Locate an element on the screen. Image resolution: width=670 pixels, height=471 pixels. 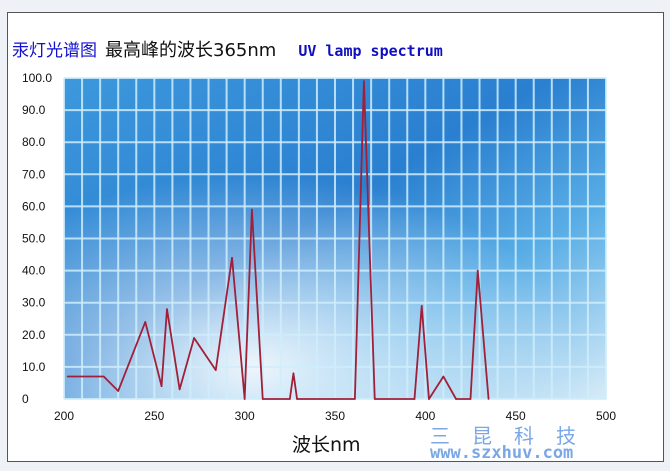
x-tick-label: 300 is located at coordinates (245, 416).